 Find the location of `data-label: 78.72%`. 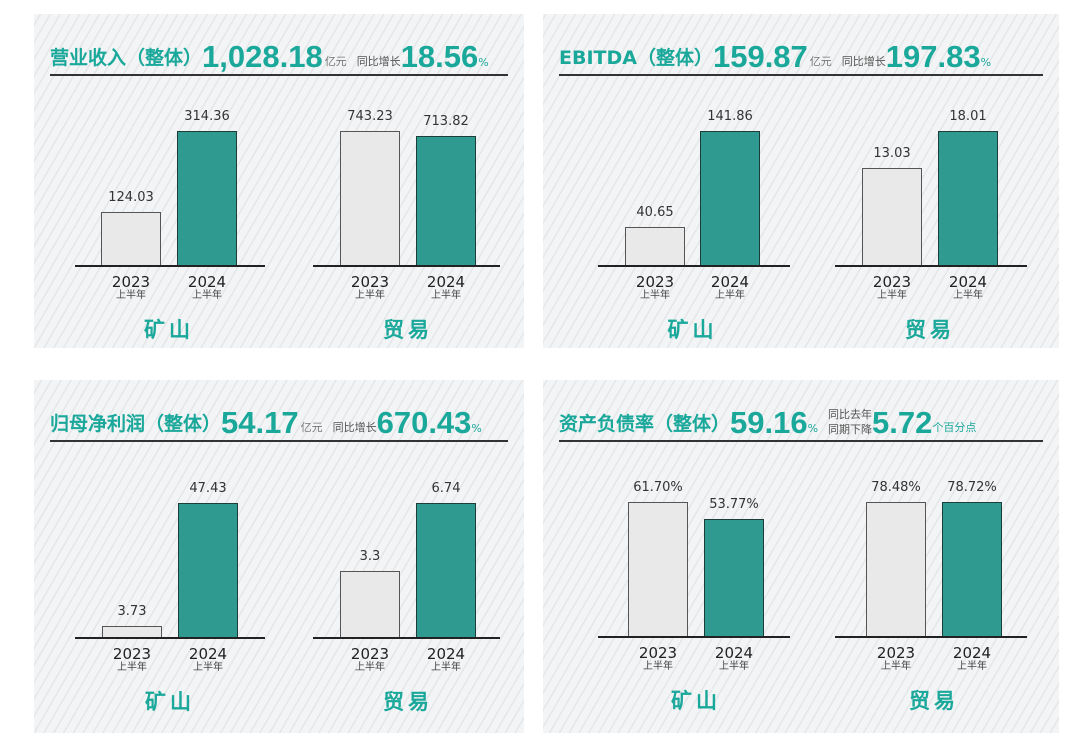

data-label: 78.72% is located at coordinates (972, 487).